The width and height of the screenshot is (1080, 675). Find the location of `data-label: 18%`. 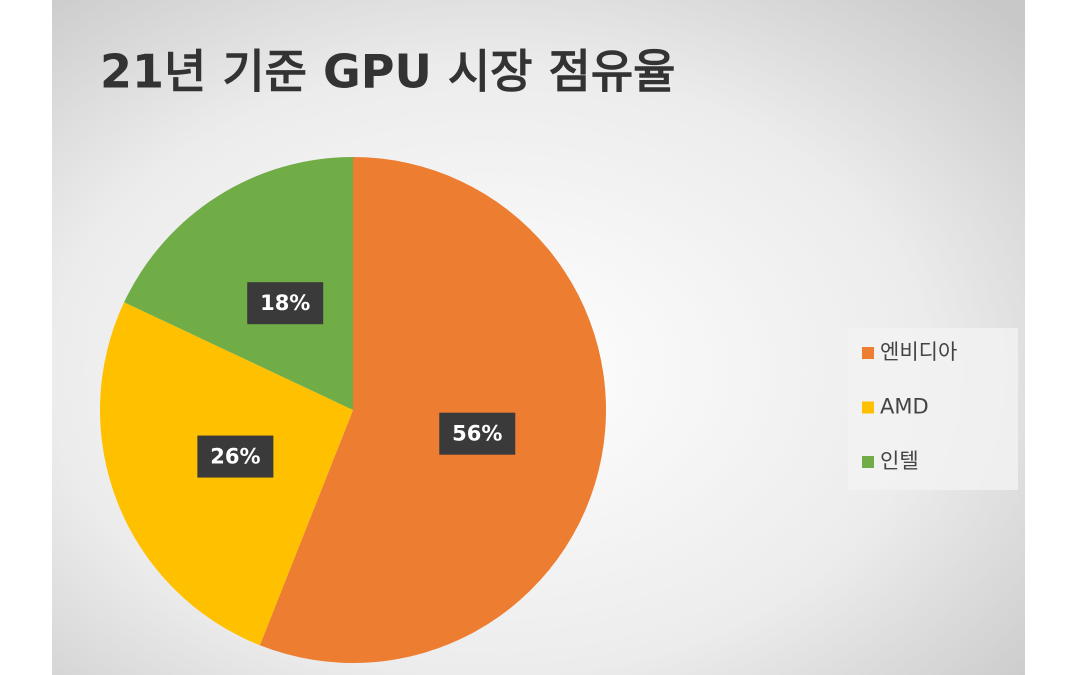

data-label: 18% is located at coordinates (285, 303).